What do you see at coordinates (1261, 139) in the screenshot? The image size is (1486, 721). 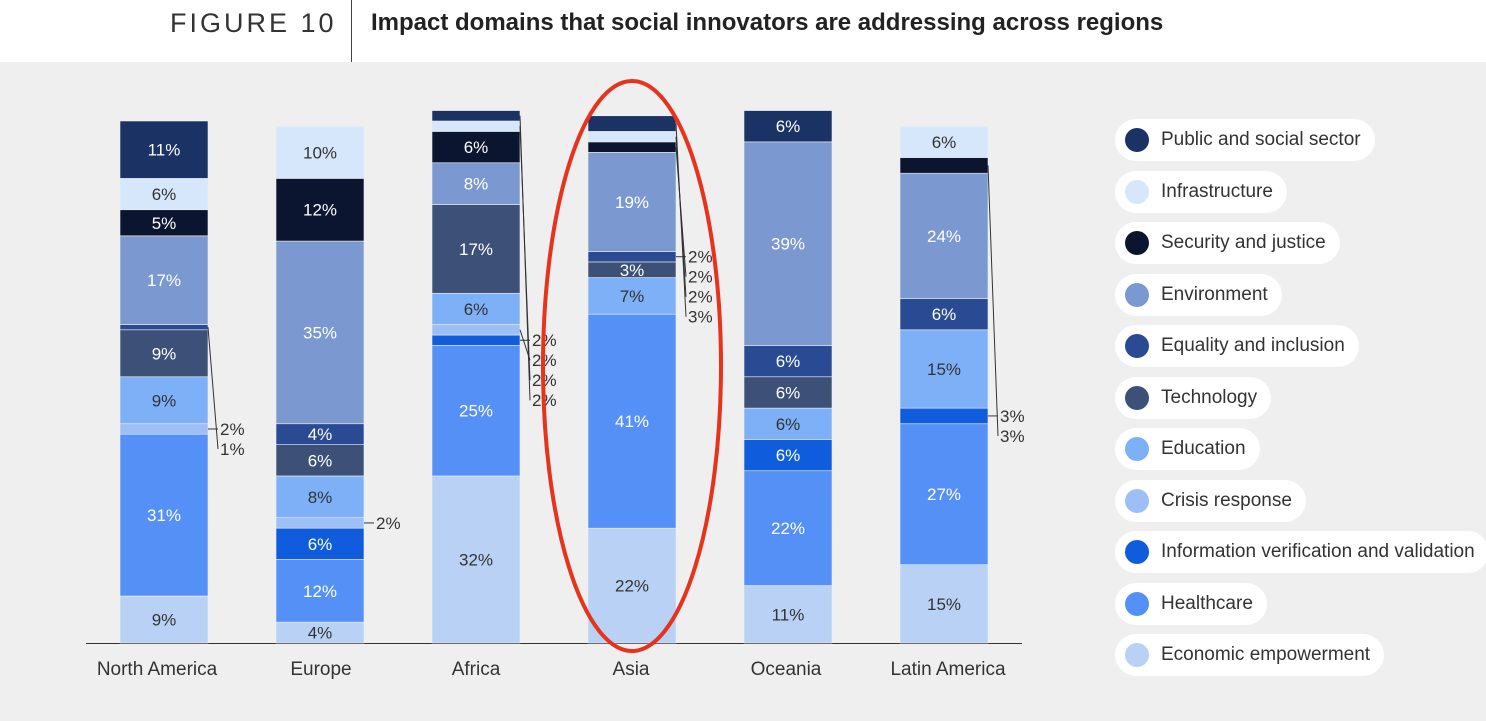 I see `legend-label: Public and social sector` at bounding box center [1261, 139].